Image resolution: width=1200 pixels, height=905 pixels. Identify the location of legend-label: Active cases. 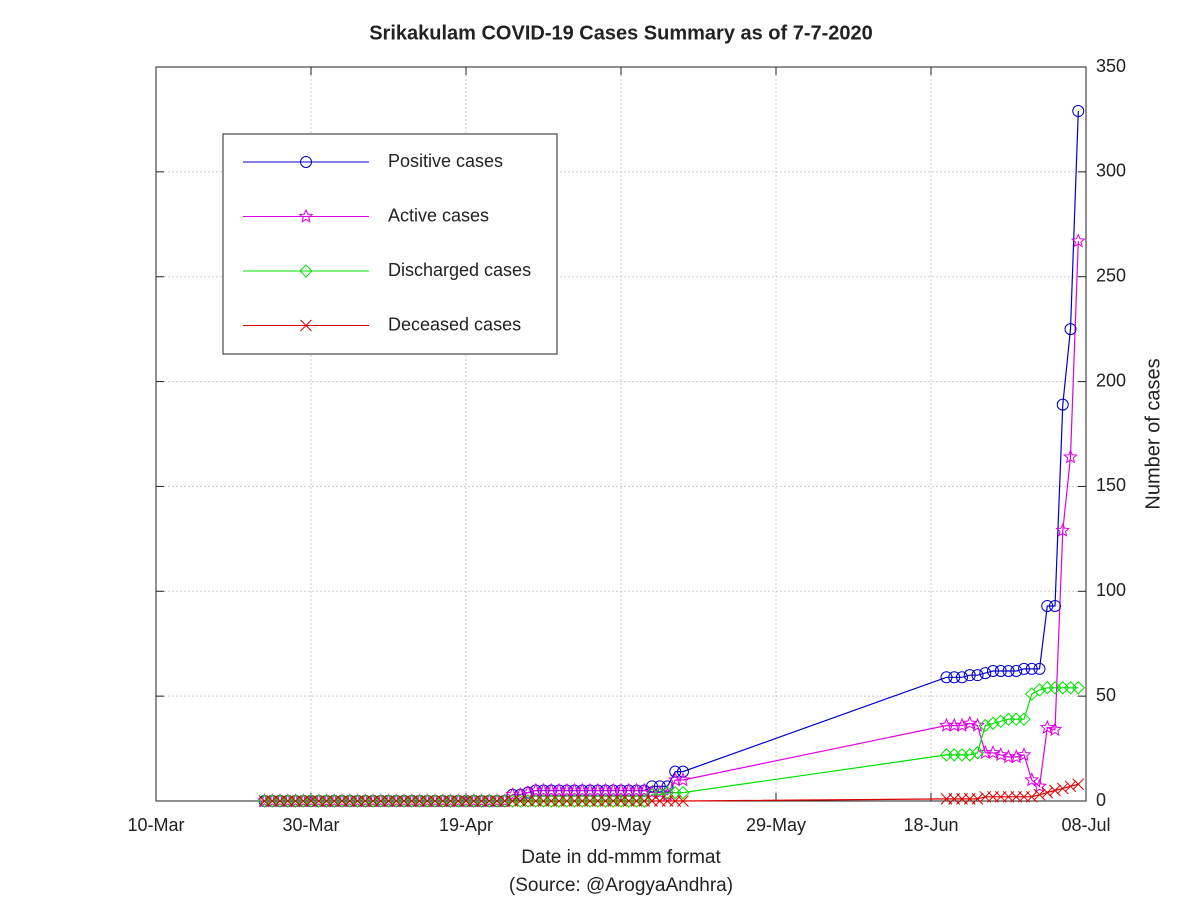
(438, 215).